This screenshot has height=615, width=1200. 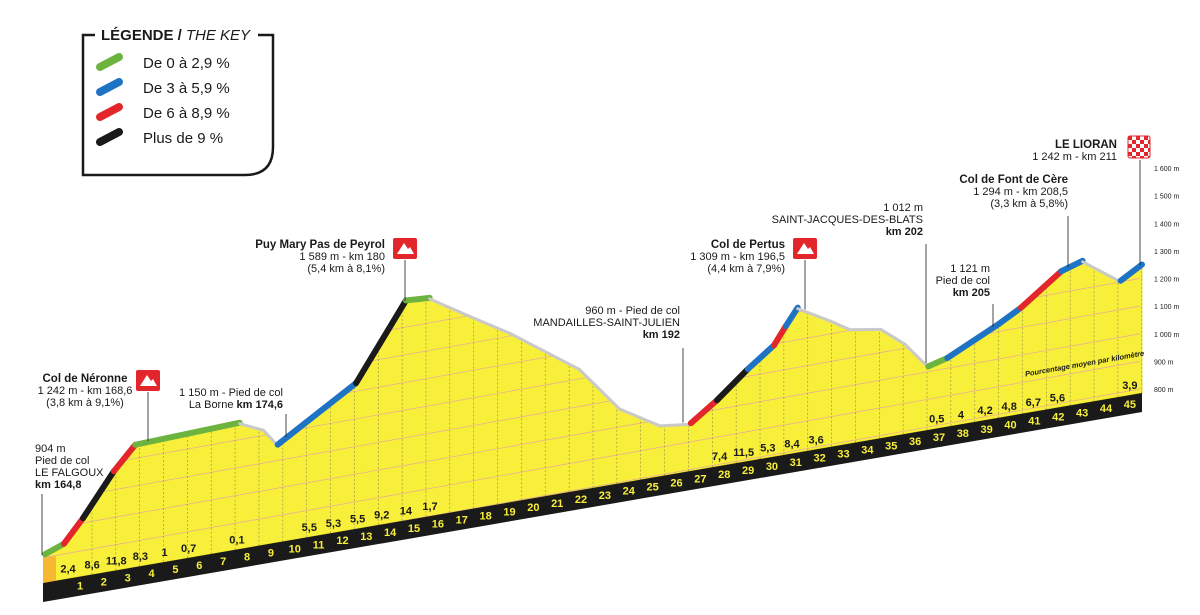 I want to click on km-label: 43, so click(x=1082, y=413).